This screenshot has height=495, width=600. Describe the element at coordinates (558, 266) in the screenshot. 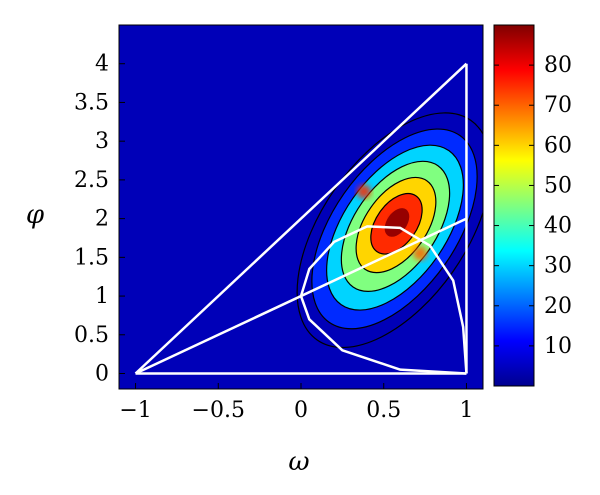

I see `colorbar-tick-label: 30` at that location.